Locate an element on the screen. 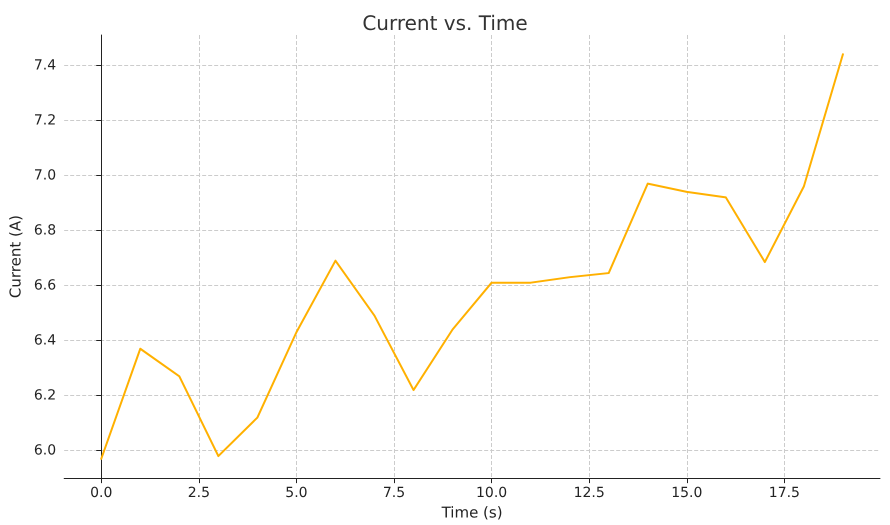  y-tick-label: 7.0 is located at coordinates (45, 175).